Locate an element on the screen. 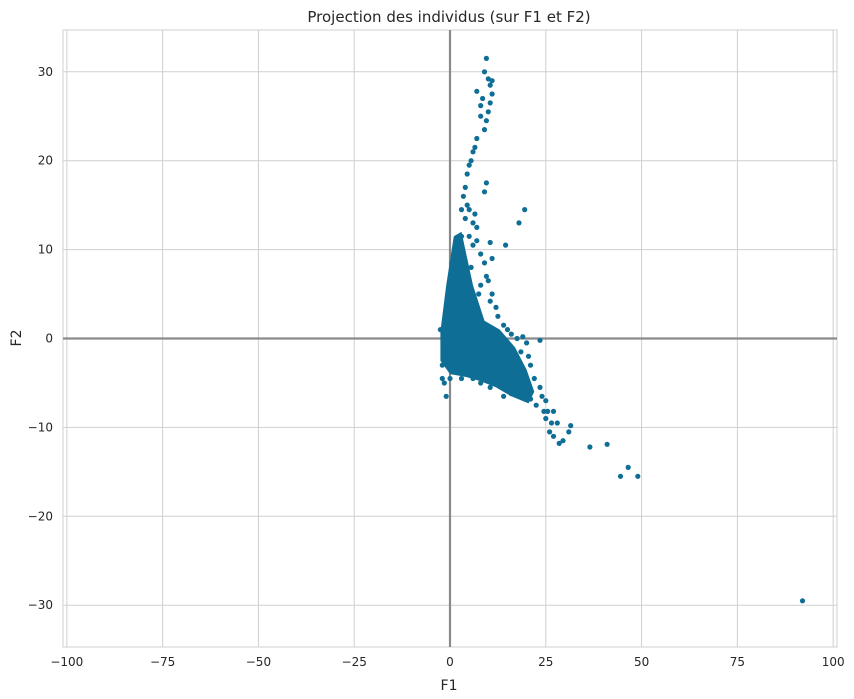 This screenshot has width=854, height=699. y-tick-label: 0 is located at coordinates (49, 339).